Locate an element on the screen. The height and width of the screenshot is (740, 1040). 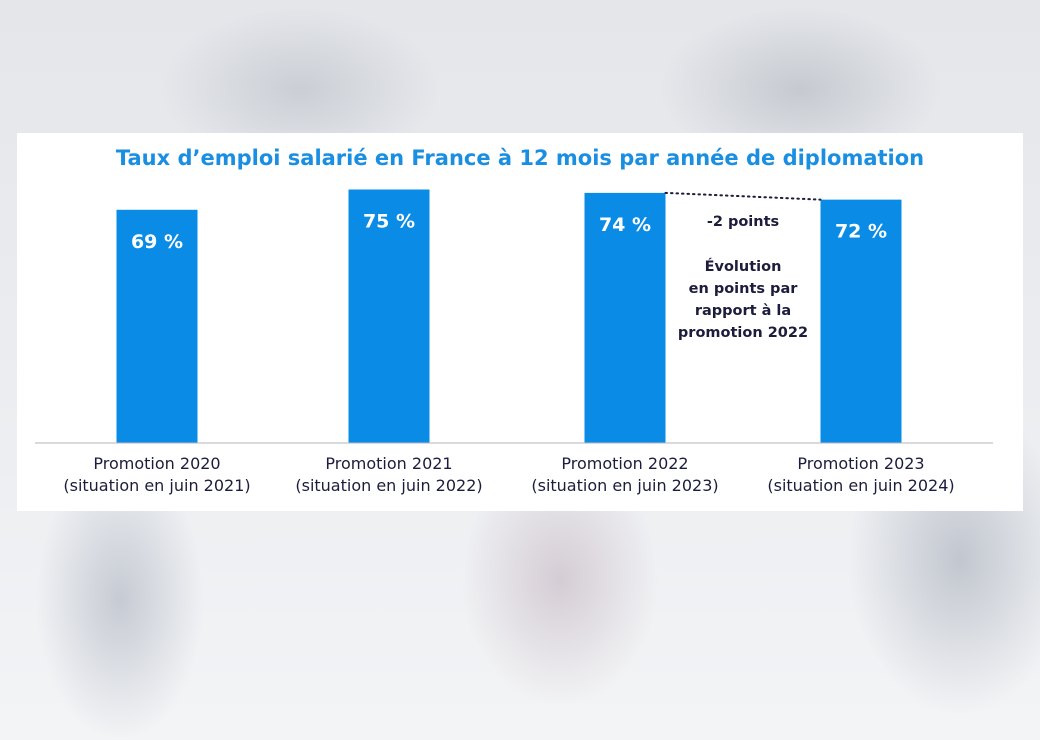
category-label-2-0: Promotion 2022 is located at coordinates (624, 463).